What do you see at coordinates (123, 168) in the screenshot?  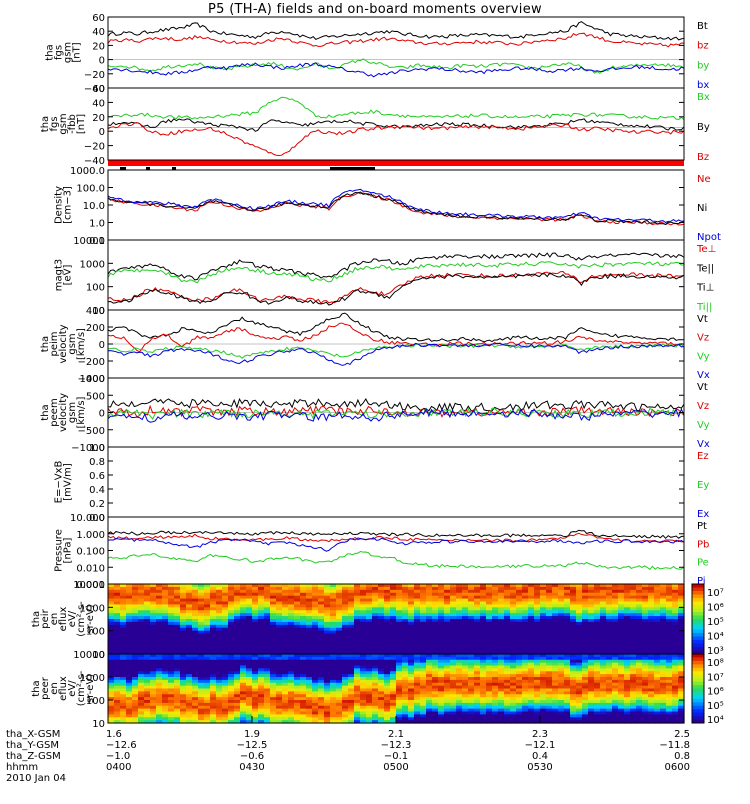 I see `mode-bar-flag` at bounding box center [123, 168].